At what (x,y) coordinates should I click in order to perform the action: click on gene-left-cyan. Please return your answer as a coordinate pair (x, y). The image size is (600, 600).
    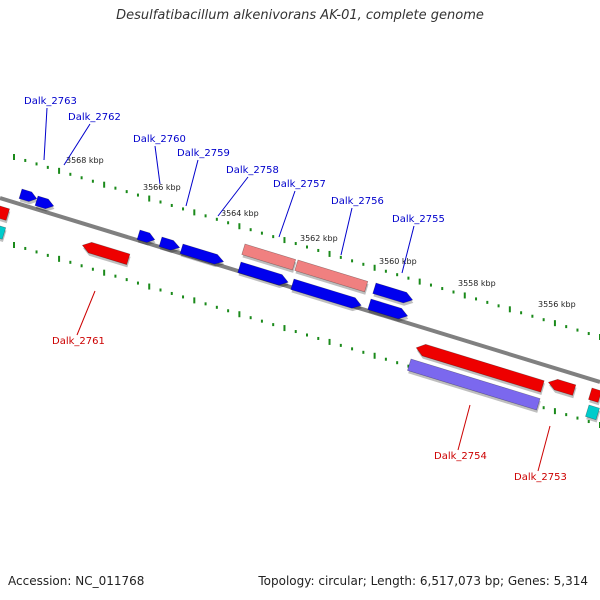
    Looking at the image, I should click on (3, 234).